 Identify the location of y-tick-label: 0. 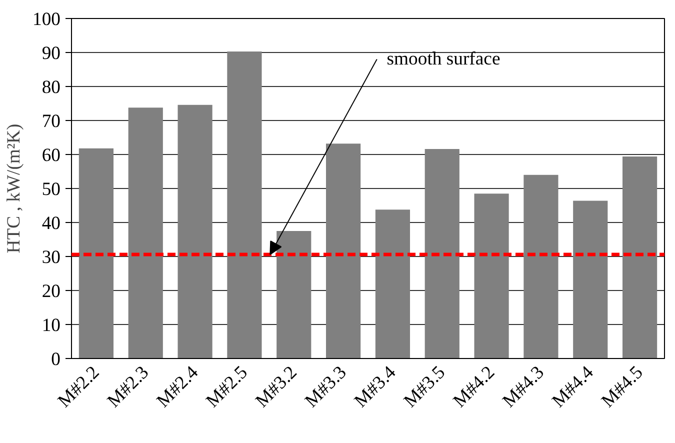
(55, 359).